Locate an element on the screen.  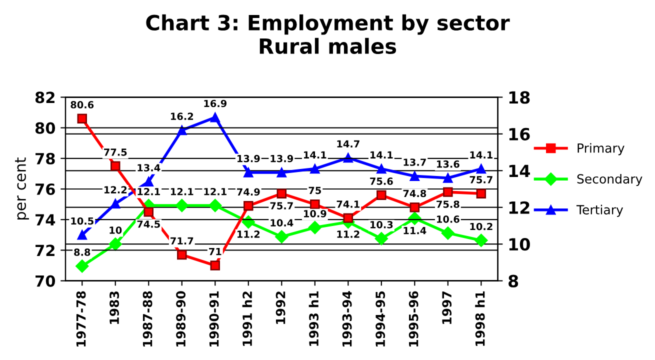
legend-label: Tertiary is located at coordinates (600, 210).